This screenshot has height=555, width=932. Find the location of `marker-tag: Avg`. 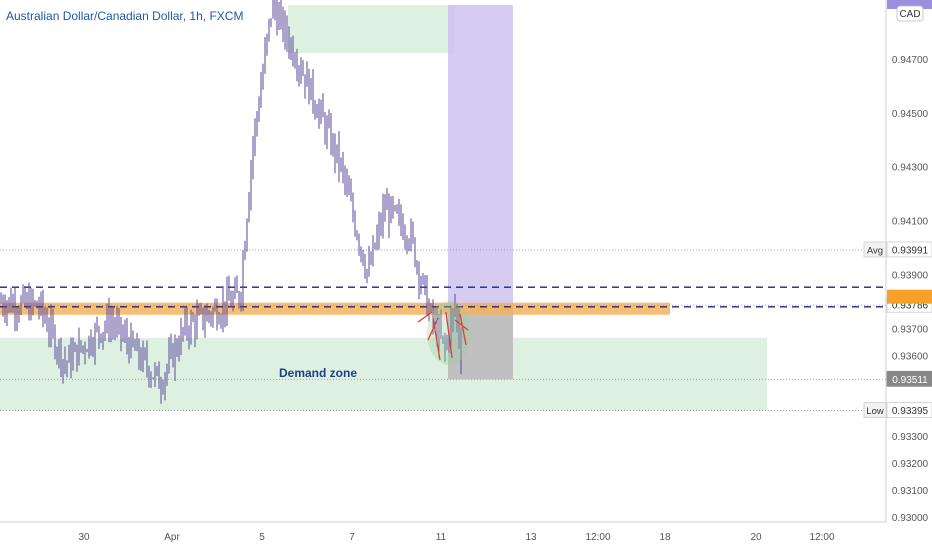

marker-tag: Avg is located at coordinates (875, 250).